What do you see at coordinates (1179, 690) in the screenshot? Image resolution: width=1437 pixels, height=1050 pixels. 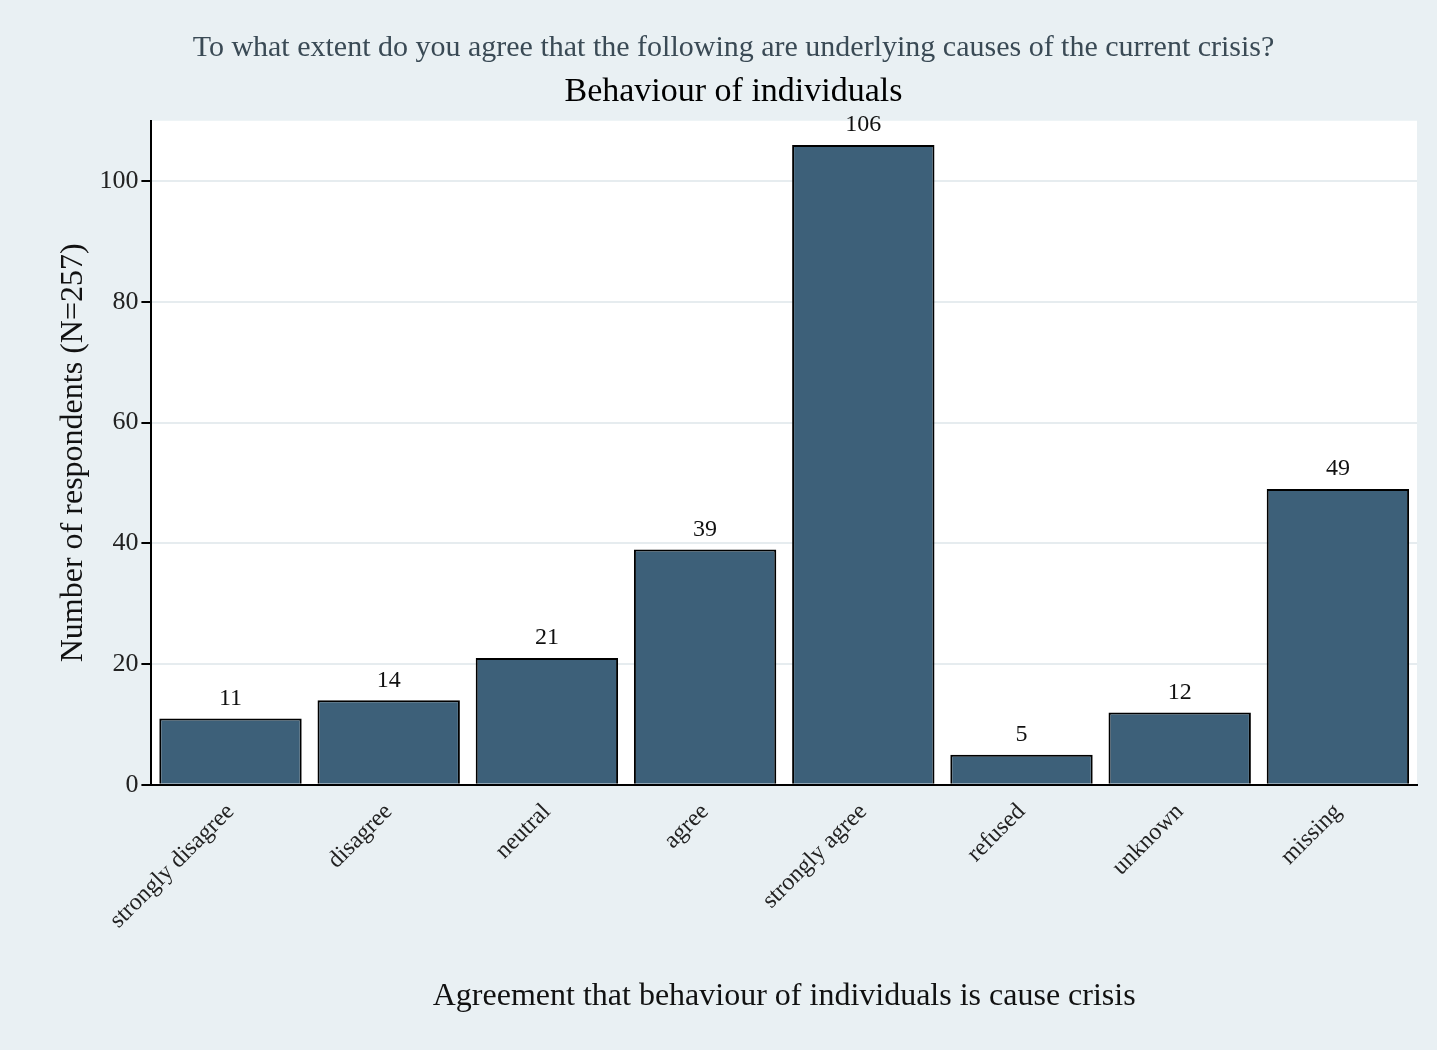 I see `data-label: 12` at bounding box center [1179, 690].